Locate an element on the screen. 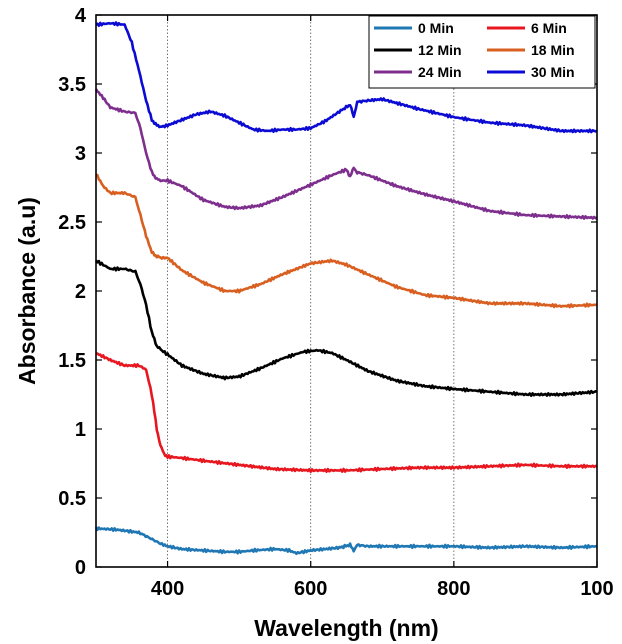 This screenshot has width=622, height=644. y-tick-label-0.5: 0.5 is located at coordinates (72, 499).